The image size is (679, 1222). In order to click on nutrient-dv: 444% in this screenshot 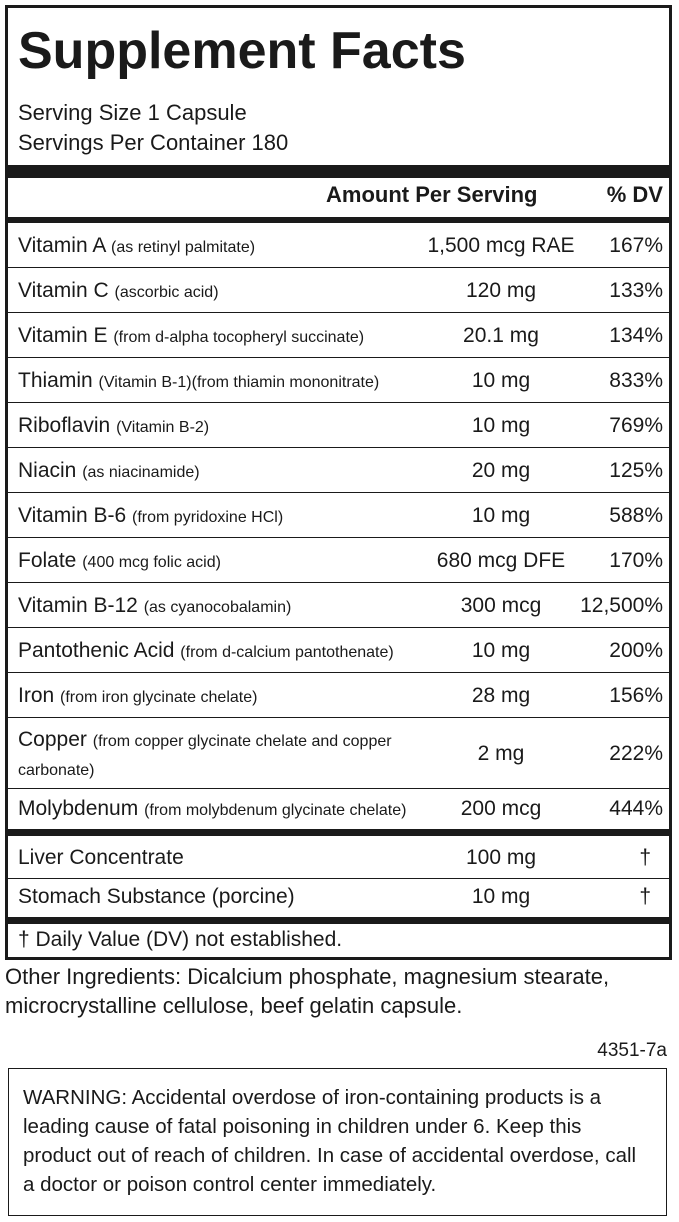, I will do `click(636, 808)`.